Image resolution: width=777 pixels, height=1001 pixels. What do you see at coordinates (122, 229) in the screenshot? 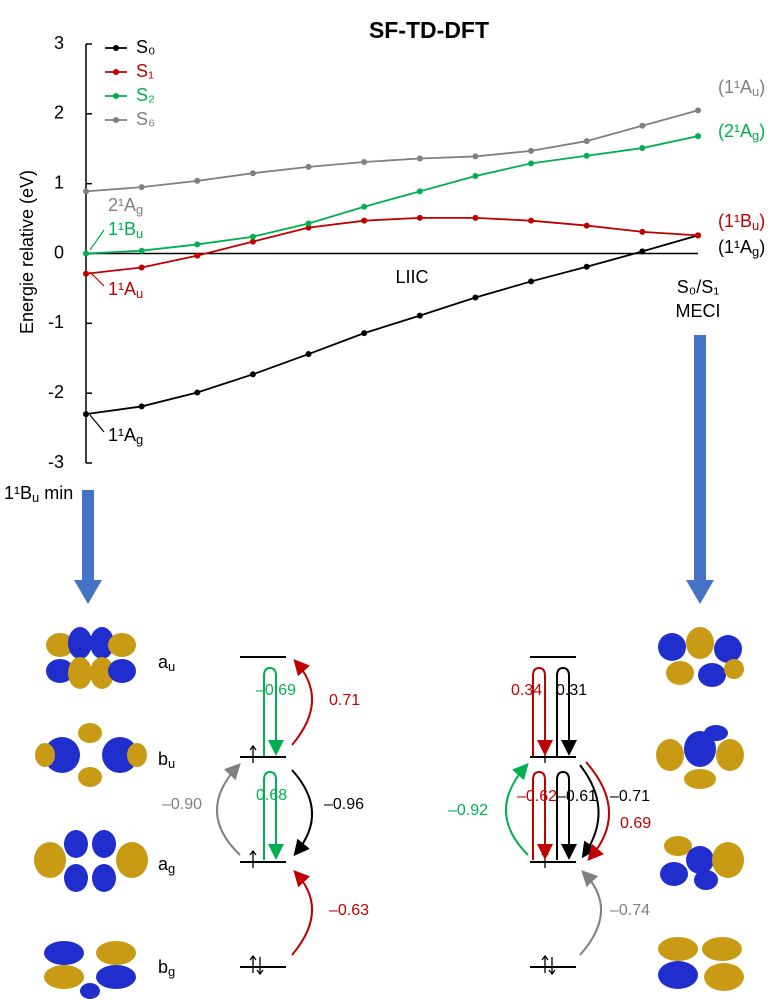
I see `annotation-part: 1¹B` at bounding box center [122, 229].